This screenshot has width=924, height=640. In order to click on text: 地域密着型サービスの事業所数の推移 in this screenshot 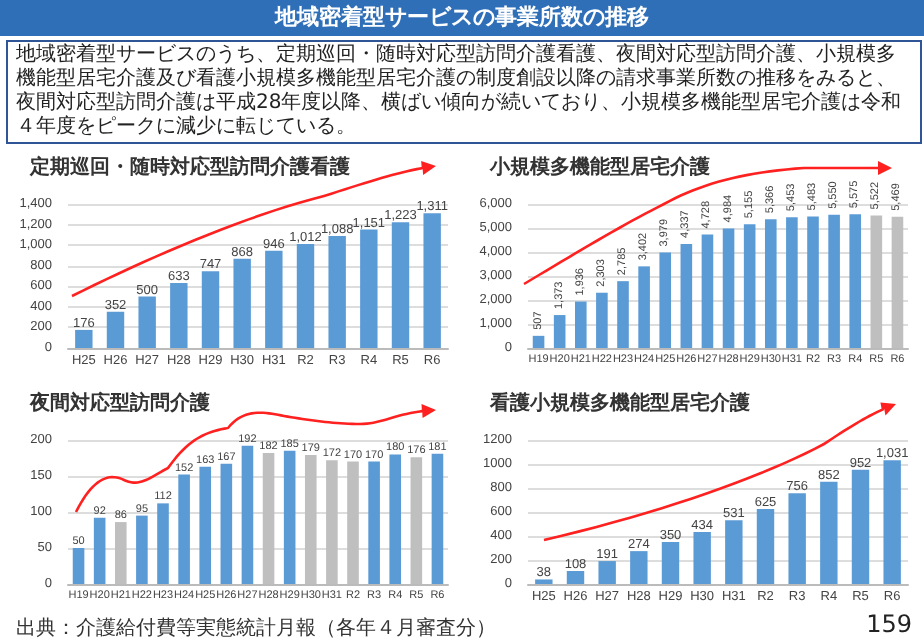, I will do `click(462, 18)`.